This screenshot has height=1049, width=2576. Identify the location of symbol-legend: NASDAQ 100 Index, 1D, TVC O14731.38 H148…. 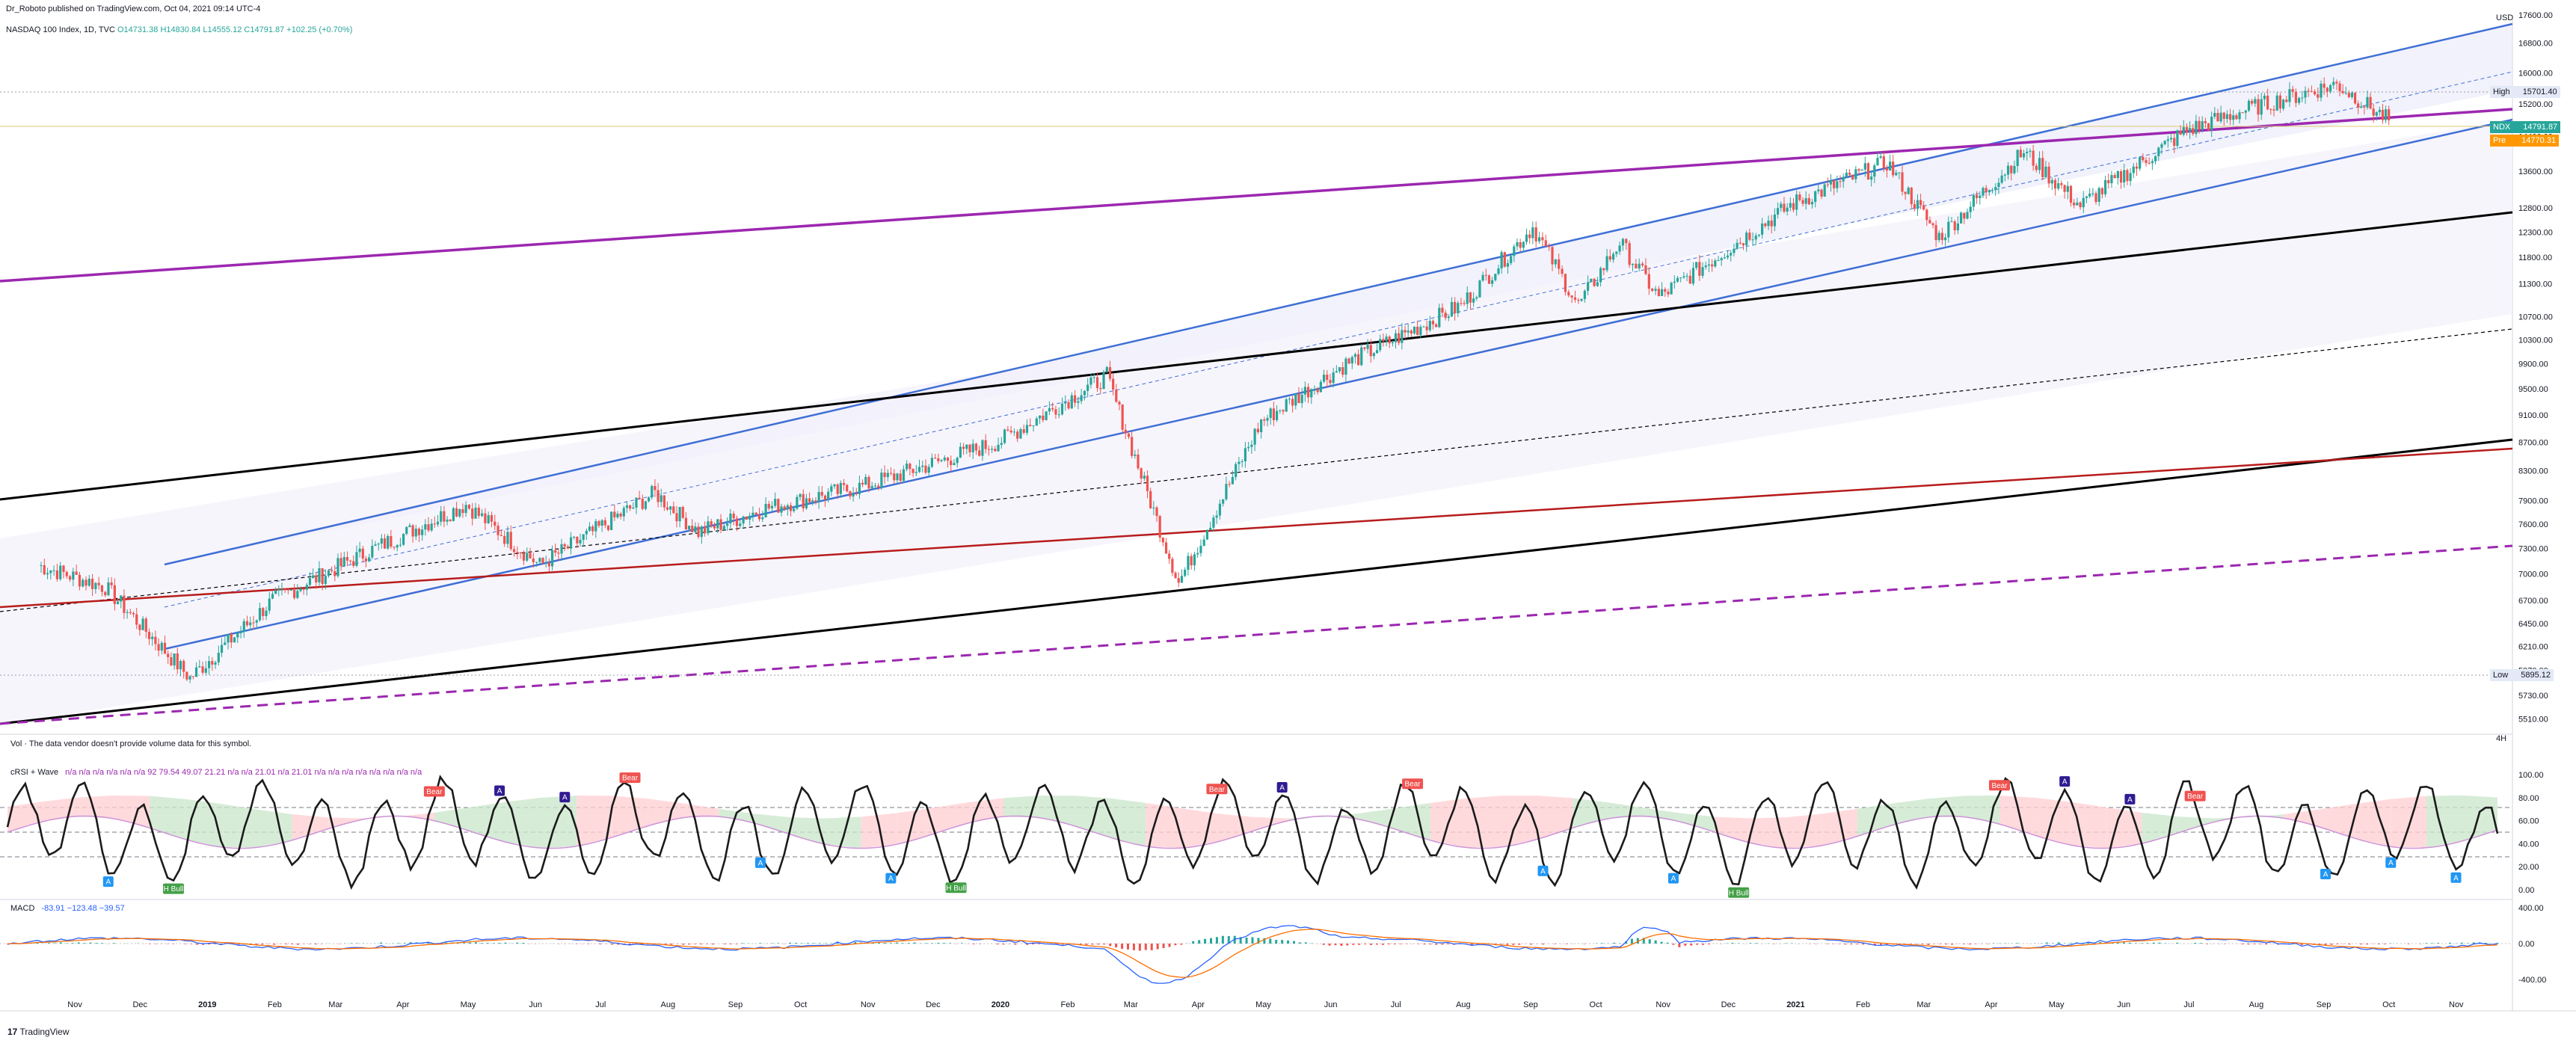
(179, 30).